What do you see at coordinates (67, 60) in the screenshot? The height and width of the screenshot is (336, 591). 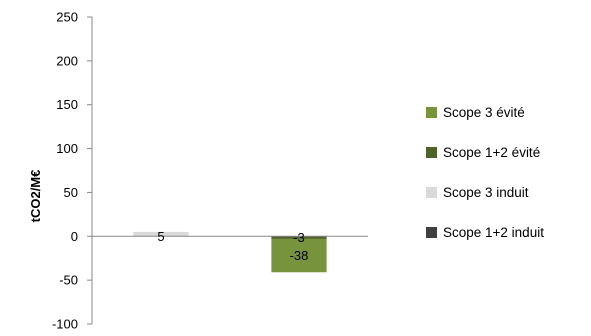 I see `y-tick-label: 200` at bounding box center [67, 60].